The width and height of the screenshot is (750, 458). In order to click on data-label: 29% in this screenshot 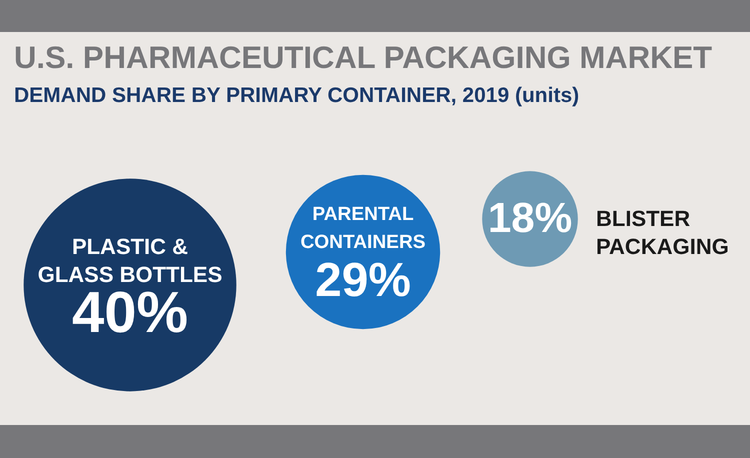, I will do `click(363, 280)`.